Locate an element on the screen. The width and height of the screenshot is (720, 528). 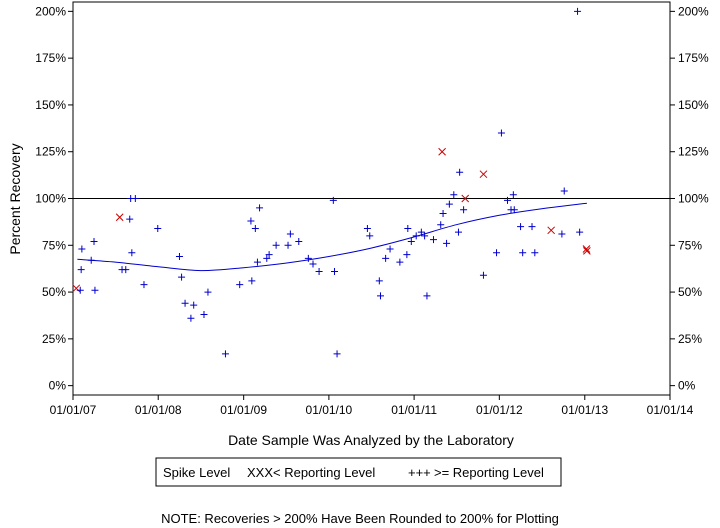
y-tick-label-right: 75% is located at coordinates (690, 245).